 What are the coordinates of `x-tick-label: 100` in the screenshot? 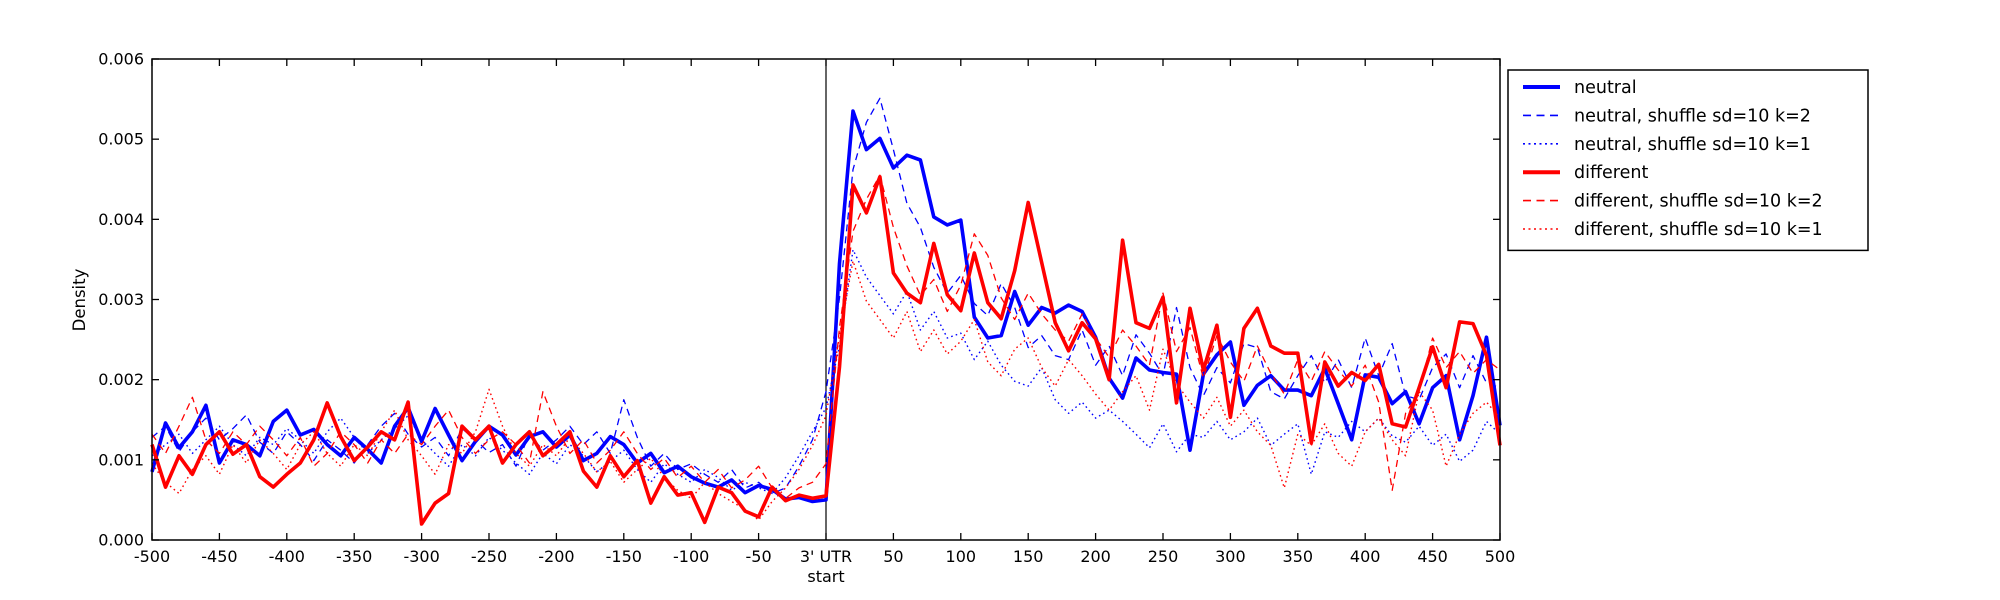 It's located at (961, 556).